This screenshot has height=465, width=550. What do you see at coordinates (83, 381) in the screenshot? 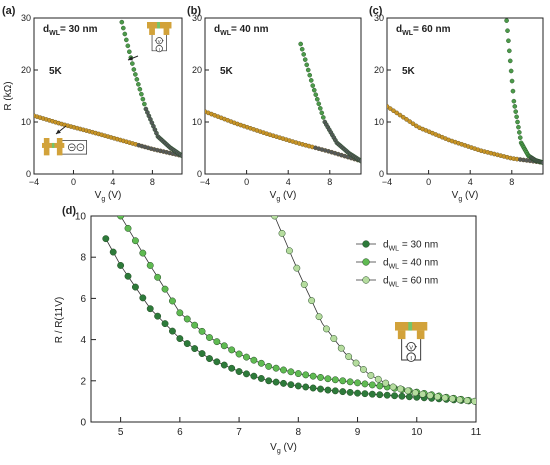
I see `y-tick-label: 2` at bounding box center [83, 381].